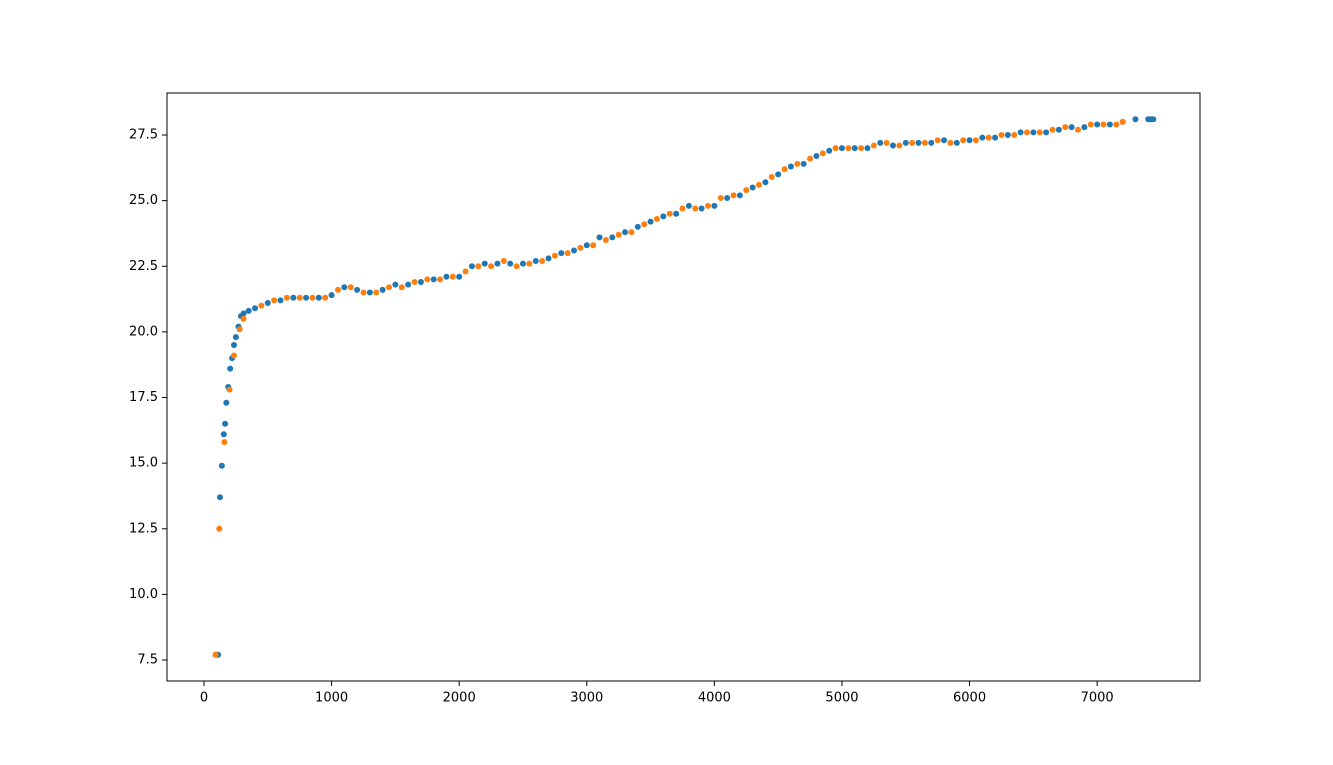  What do you see at coordinates (331, 698) in the screenshot?
I see `x-tick-label: 1000` at bounding box center [331, 698].